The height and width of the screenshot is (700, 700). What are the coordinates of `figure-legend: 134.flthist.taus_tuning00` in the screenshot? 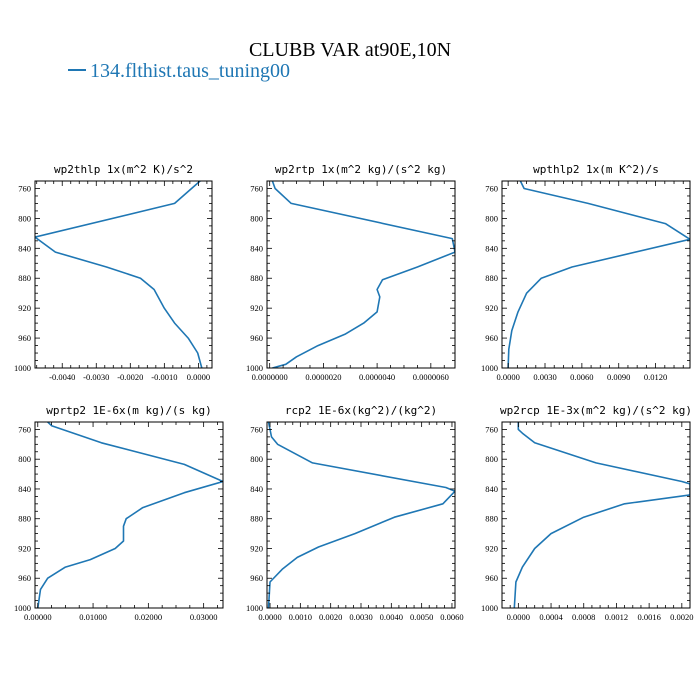 It's located at (179, 71).